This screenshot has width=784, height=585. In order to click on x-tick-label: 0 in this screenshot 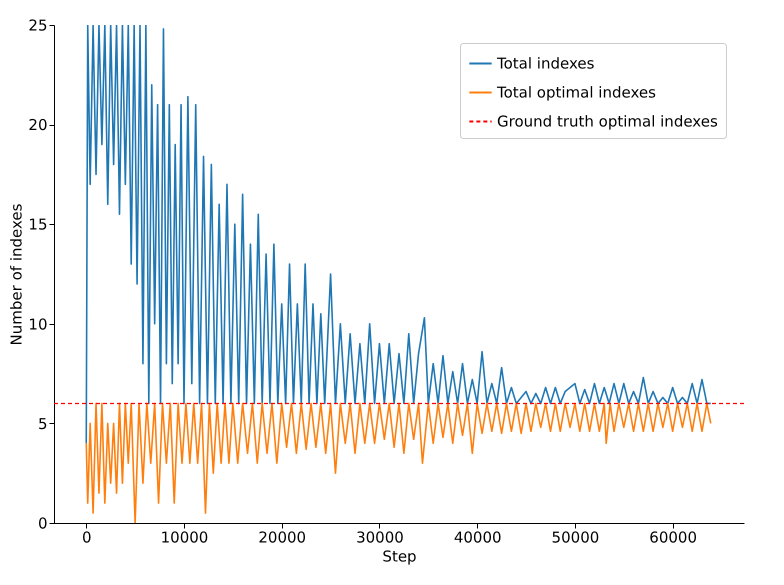, I will do `click(87, 537)`.